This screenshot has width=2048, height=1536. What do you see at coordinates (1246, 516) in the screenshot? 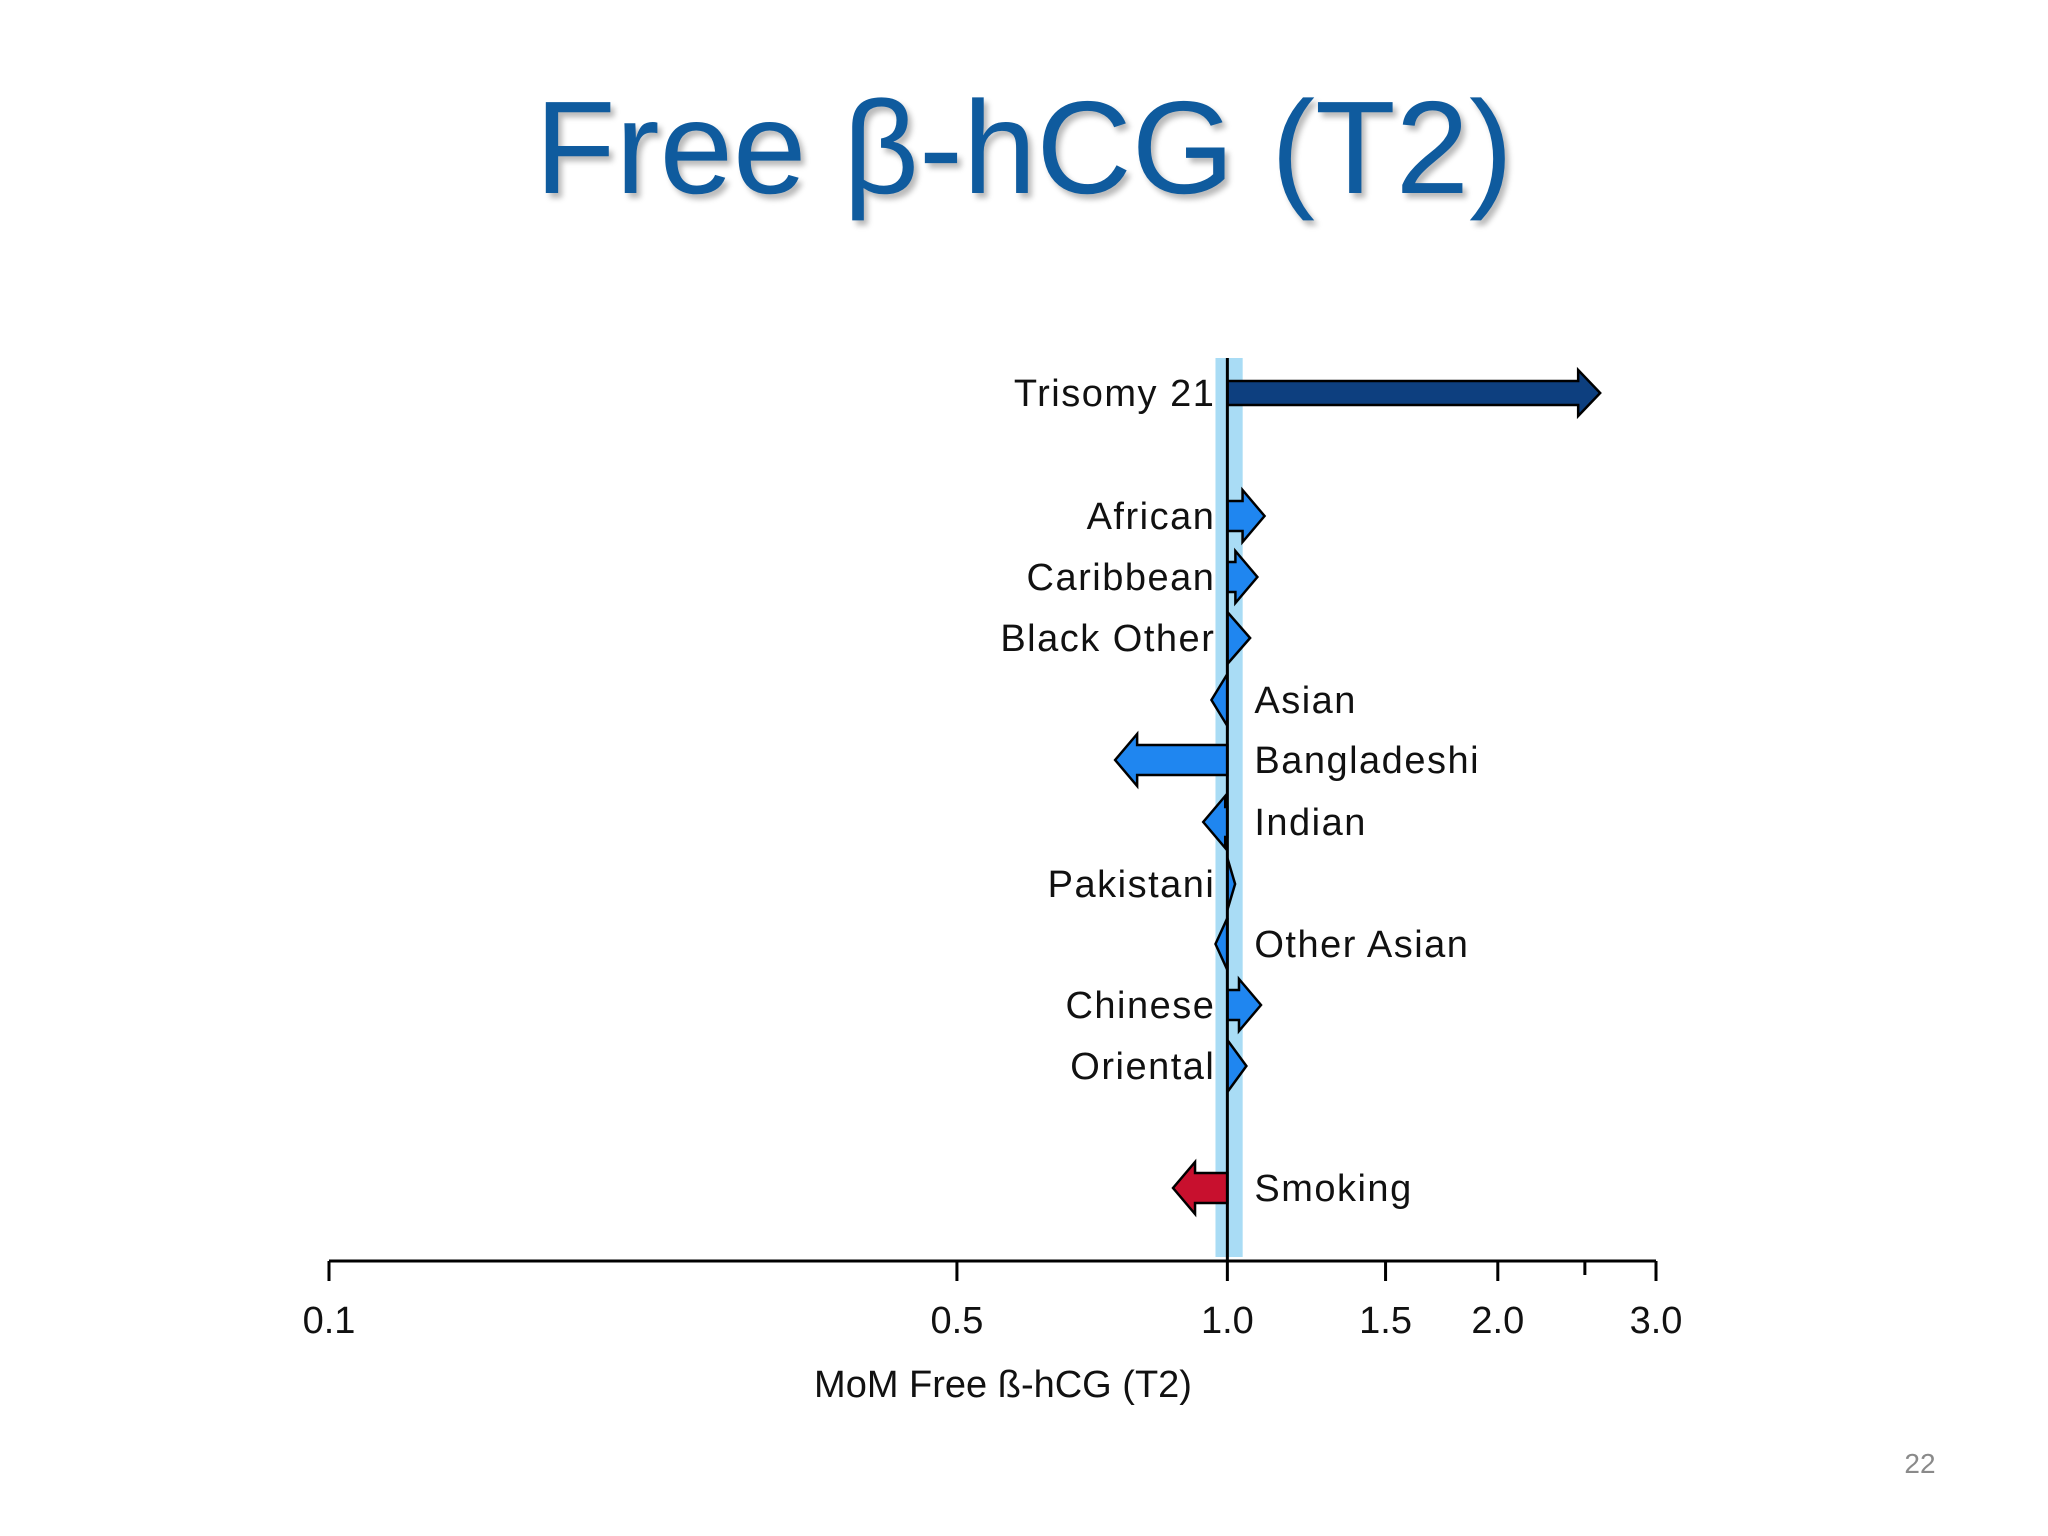
I see `arrow-african` at bounding box center [1246, 516].